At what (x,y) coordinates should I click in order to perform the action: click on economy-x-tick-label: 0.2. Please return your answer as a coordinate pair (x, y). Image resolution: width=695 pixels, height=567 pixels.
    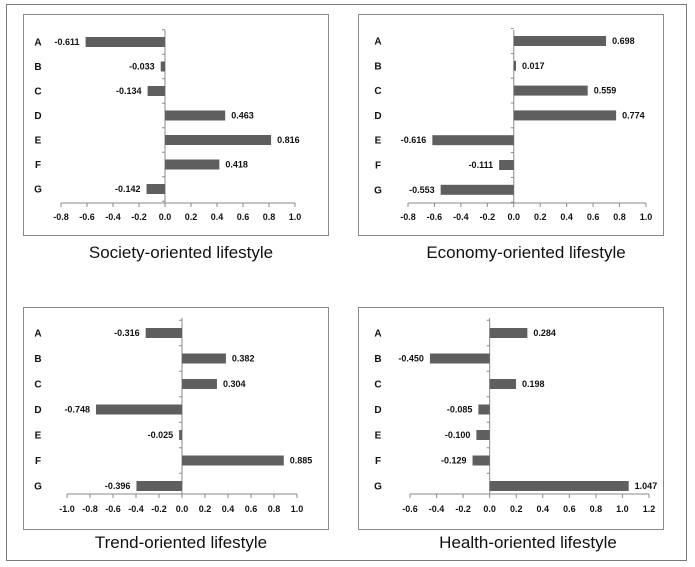
    Looking at the image, I should click on (540, 217).